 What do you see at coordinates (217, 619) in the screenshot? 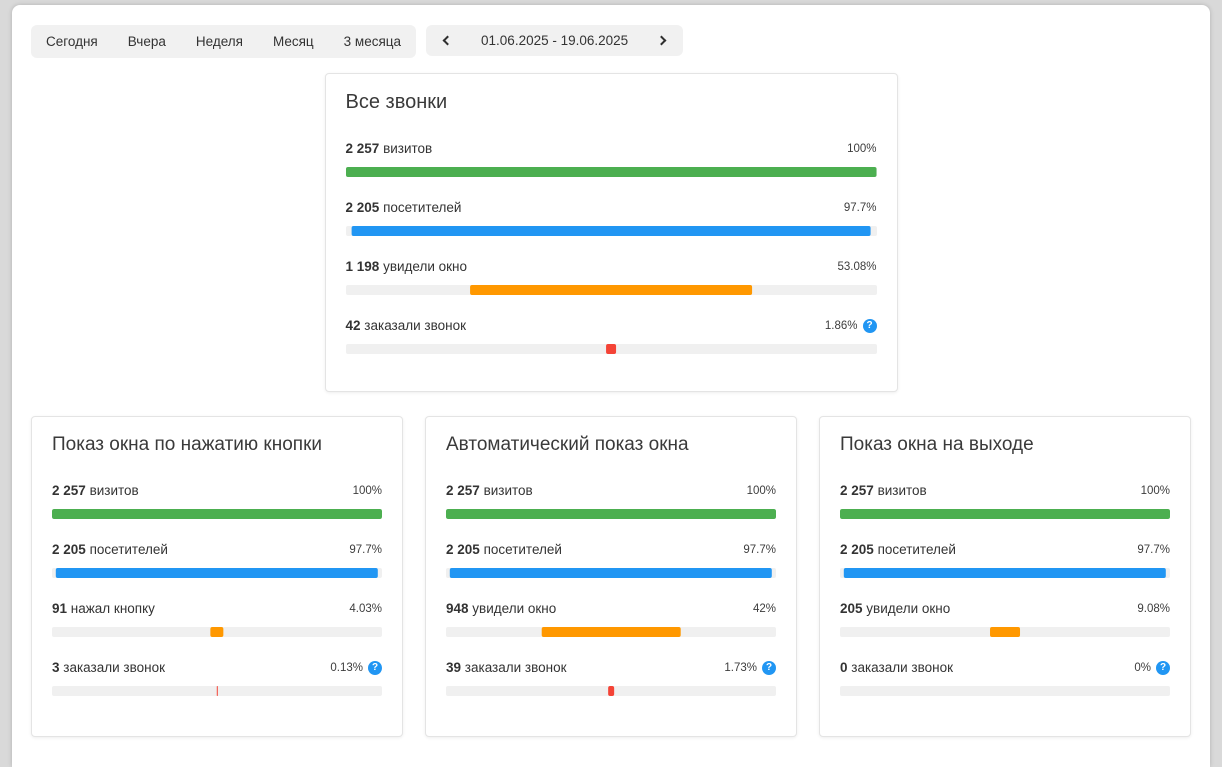
I see `funnel-row-clicked-button: 91 нажал кнопку 4.03%` at bounding box center [217, 619].